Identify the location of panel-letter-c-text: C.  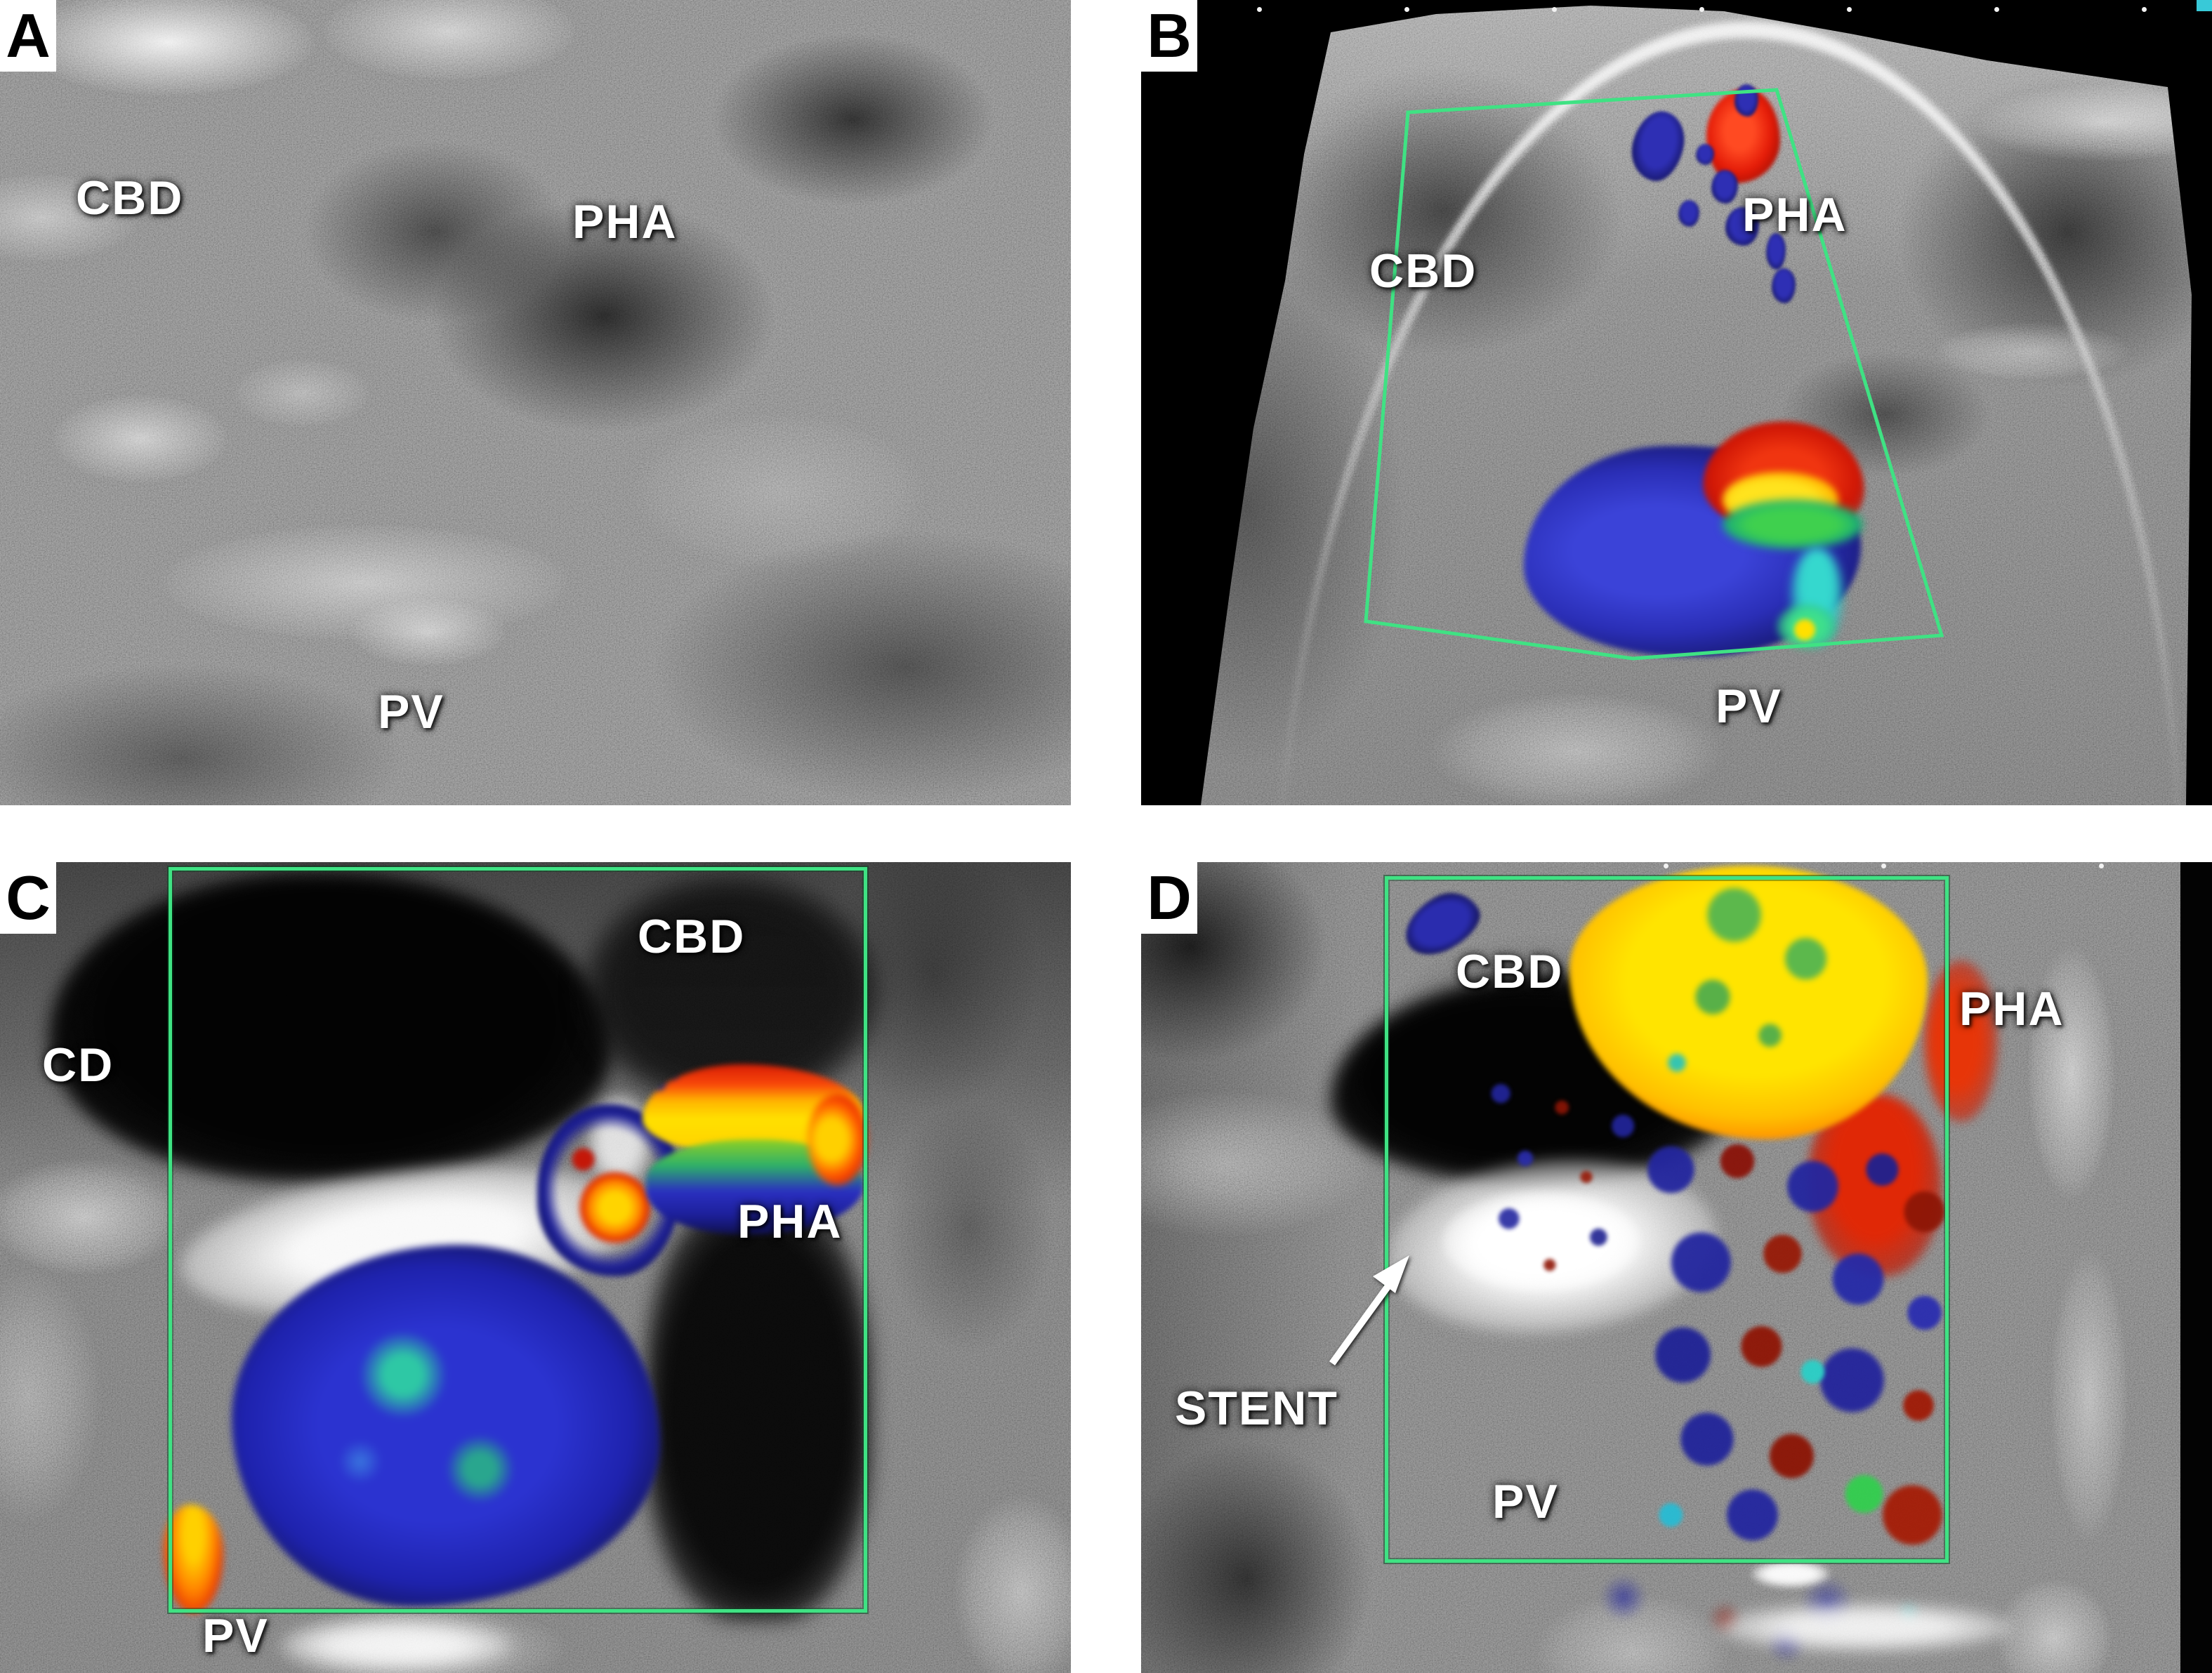
(28, 897).